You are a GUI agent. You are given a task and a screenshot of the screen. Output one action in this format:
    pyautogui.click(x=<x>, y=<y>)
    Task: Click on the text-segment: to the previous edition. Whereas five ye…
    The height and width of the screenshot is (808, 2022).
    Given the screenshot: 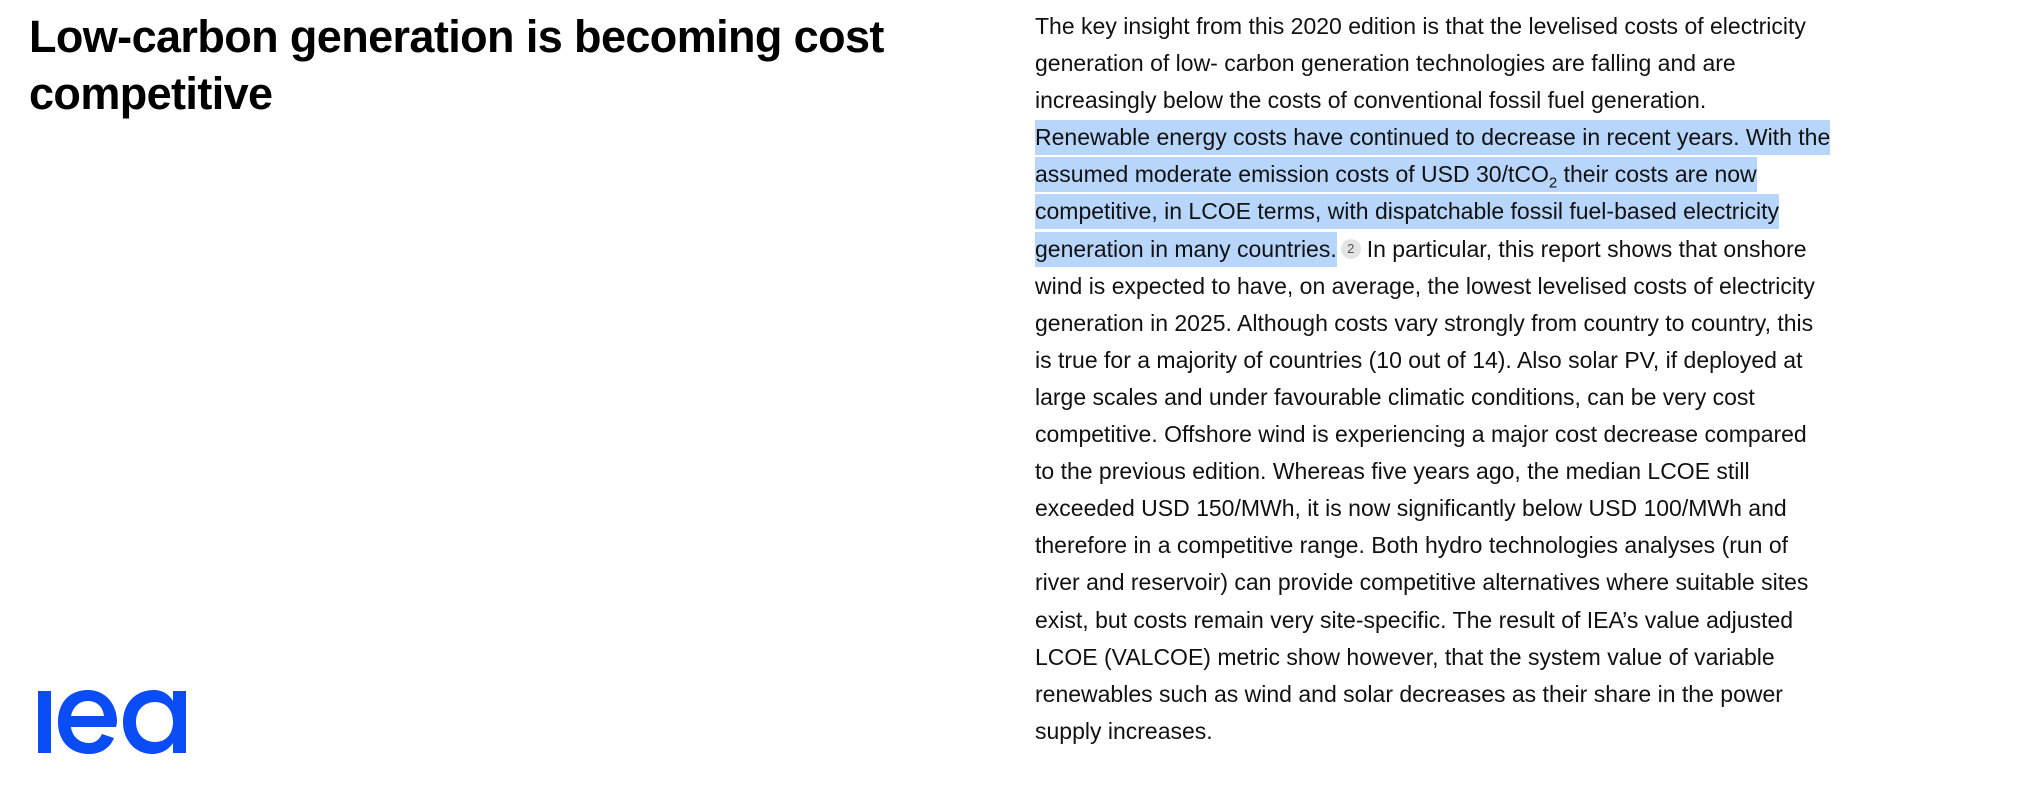 What is the action you would take?
    pyautogui.click(x=1392, y=471)
    